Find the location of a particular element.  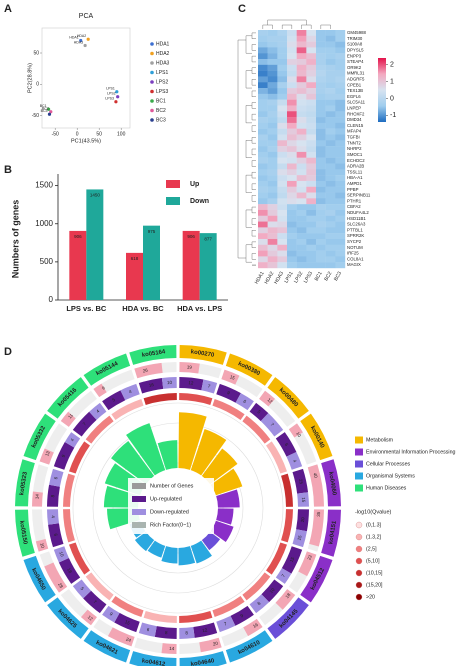

class-legend-swatch is located at coordinates (359, 452).